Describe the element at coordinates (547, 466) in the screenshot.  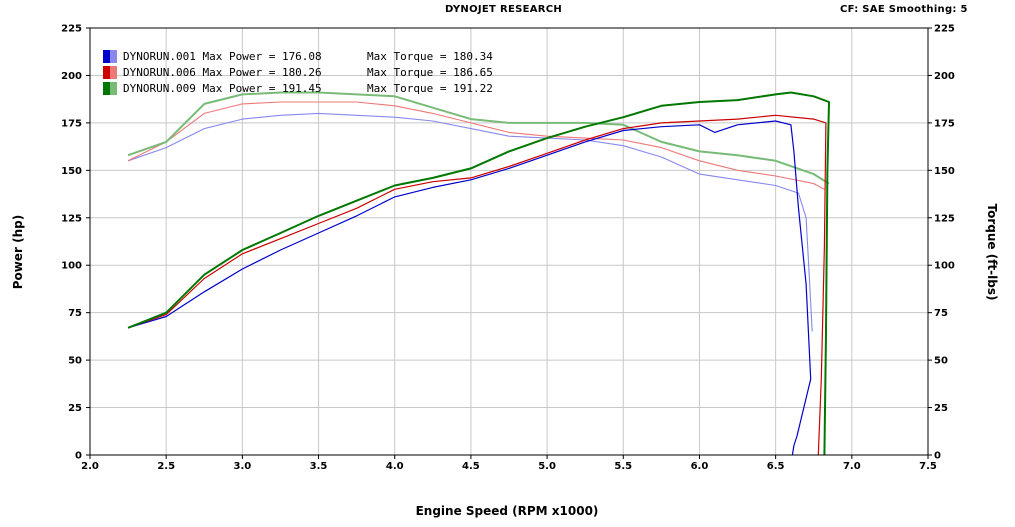
I see `x-tick-label: 5.0` at that location.